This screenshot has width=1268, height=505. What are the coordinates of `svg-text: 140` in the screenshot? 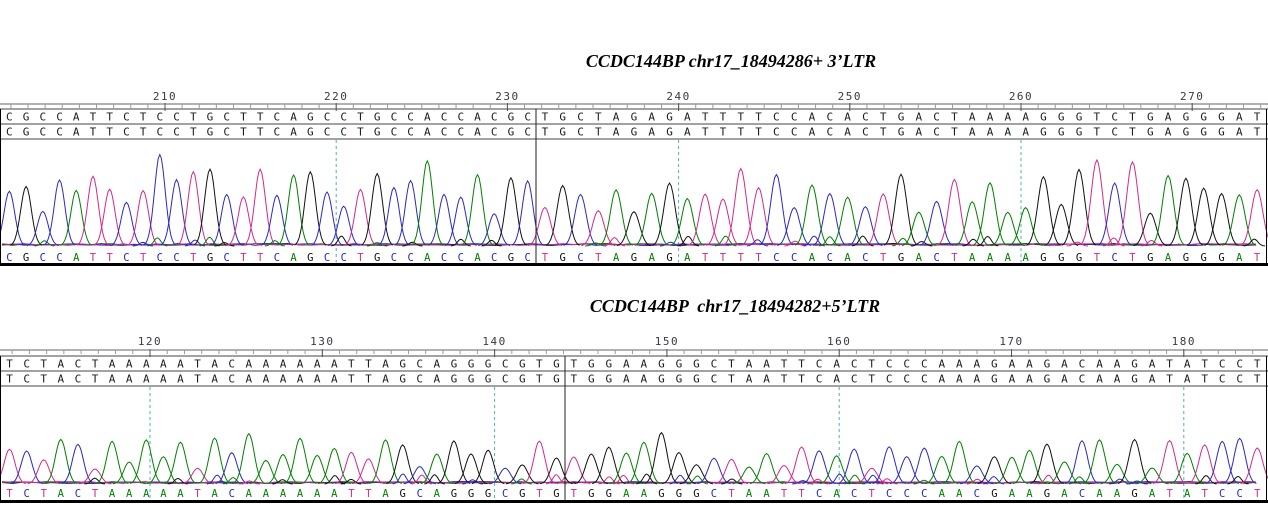 It's located at (494, 341).